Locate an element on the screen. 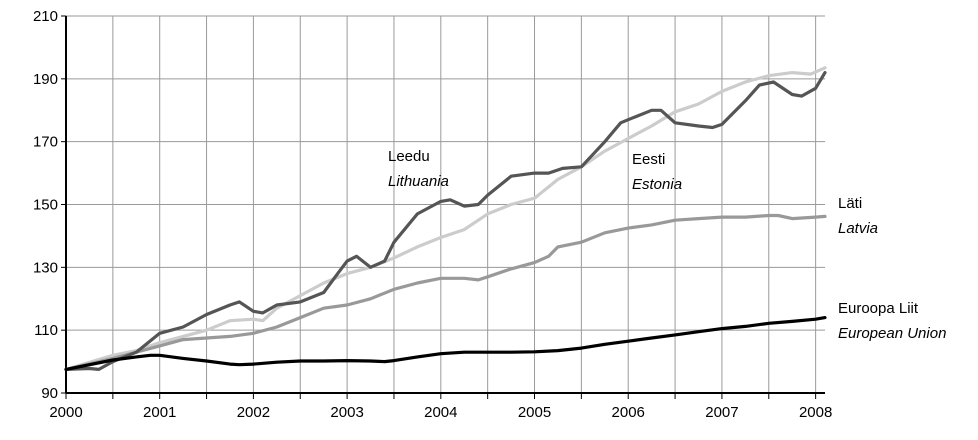 This screenshot has width=978, height=440. label-eu-en: European Union is located at coordinates (892, 333).